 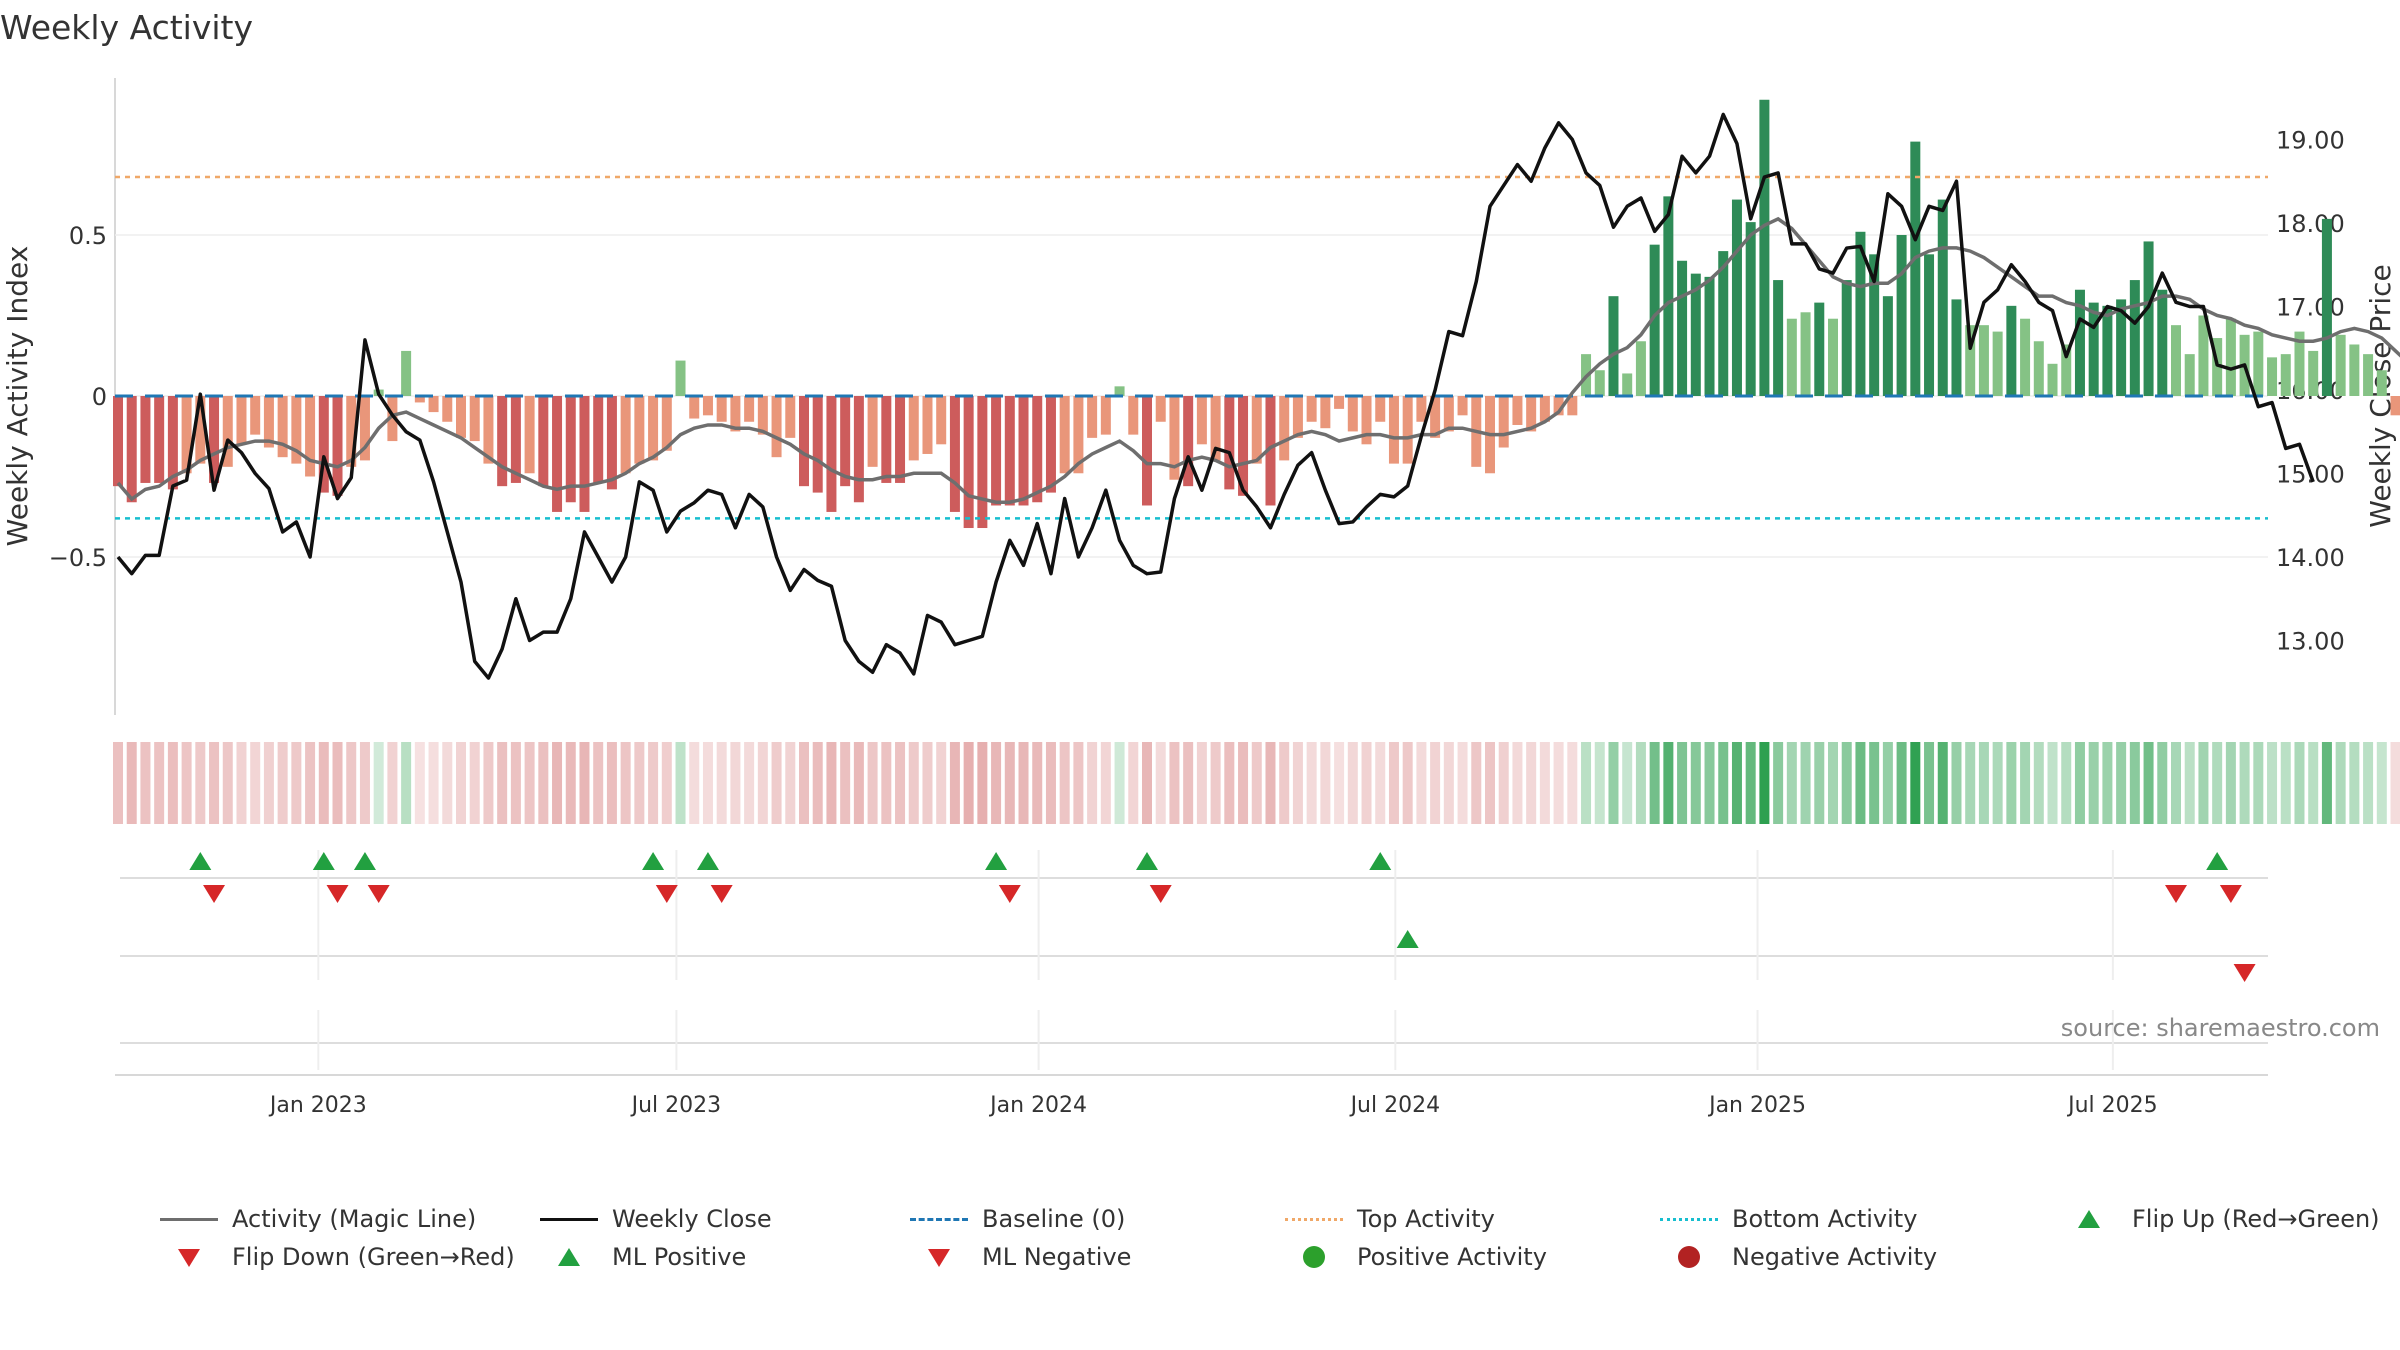 I want to click on flip-down-marker, so click(x=214, y=894).